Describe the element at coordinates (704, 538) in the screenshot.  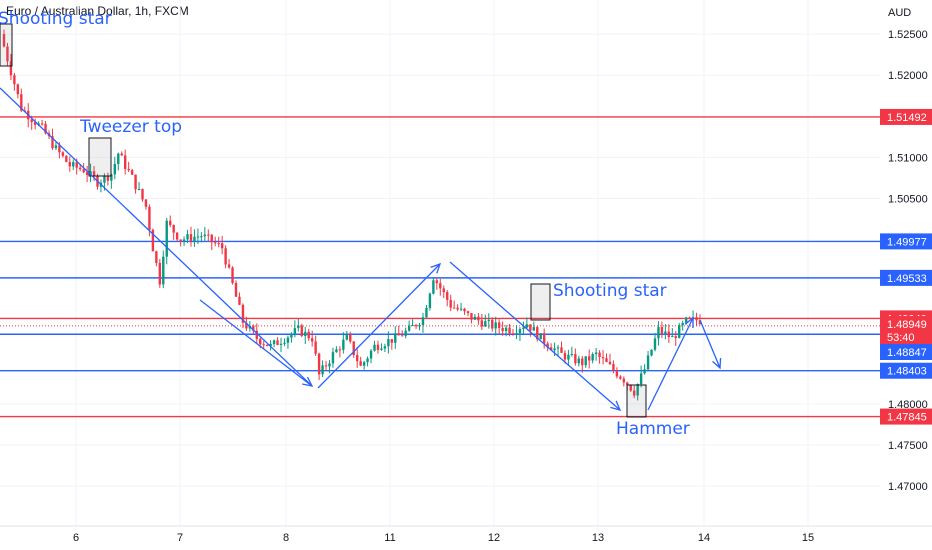
I see `x-tick-label: 14` at that location.